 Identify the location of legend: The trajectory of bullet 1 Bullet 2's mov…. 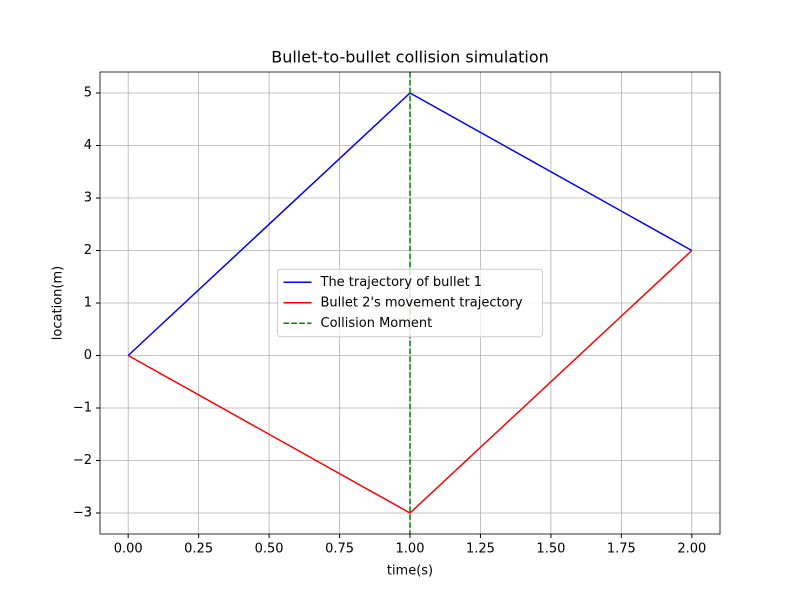
(410, 303).